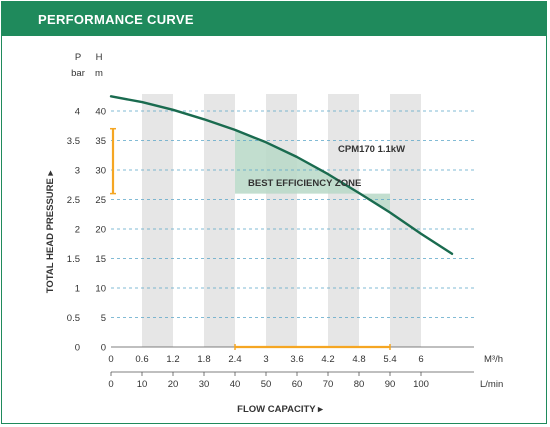 This screenshot has height=427, width=550. What do you see at coordinates (234, 359) in the screenshot?
I see `x-tick-m3h: 2.4` at bounding box center [234, 359].